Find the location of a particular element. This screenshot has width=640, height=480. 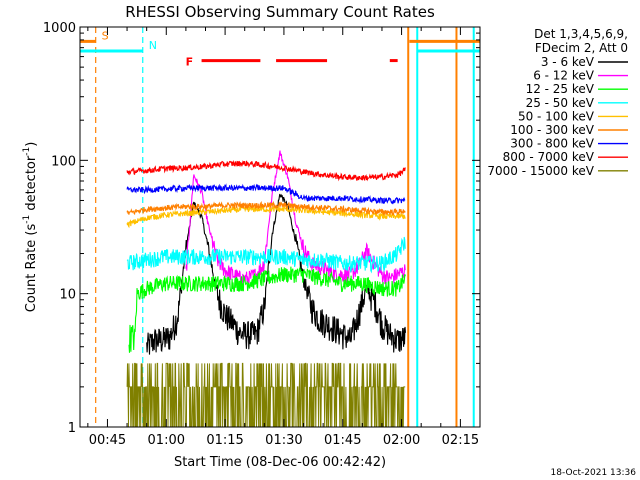

chart-title: RHESSI Observing Summary Count Rates is located at coordinates (280, 12).